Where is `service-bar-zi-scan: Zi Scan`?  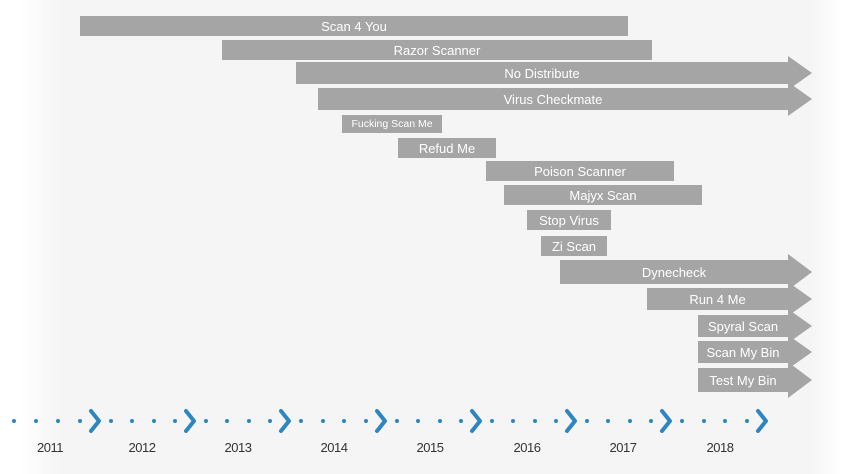
service-bar-zi-scan: Zi Scan is located at coordinates (574, 246).